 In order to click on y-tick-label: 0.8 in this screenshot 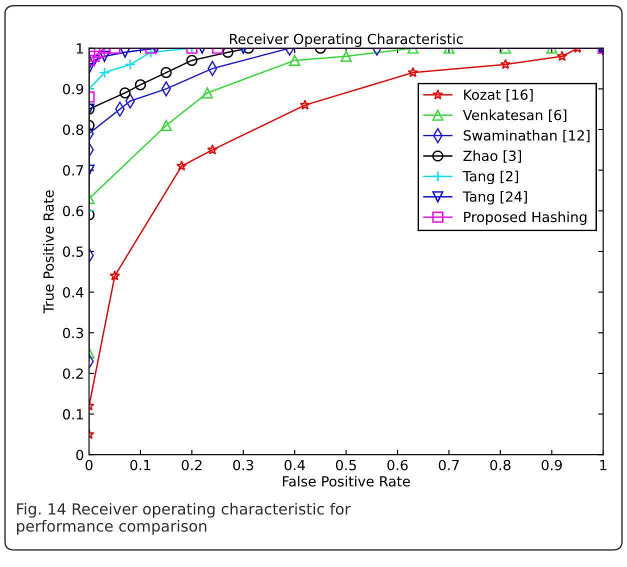, I will do `click(73, 129)`.